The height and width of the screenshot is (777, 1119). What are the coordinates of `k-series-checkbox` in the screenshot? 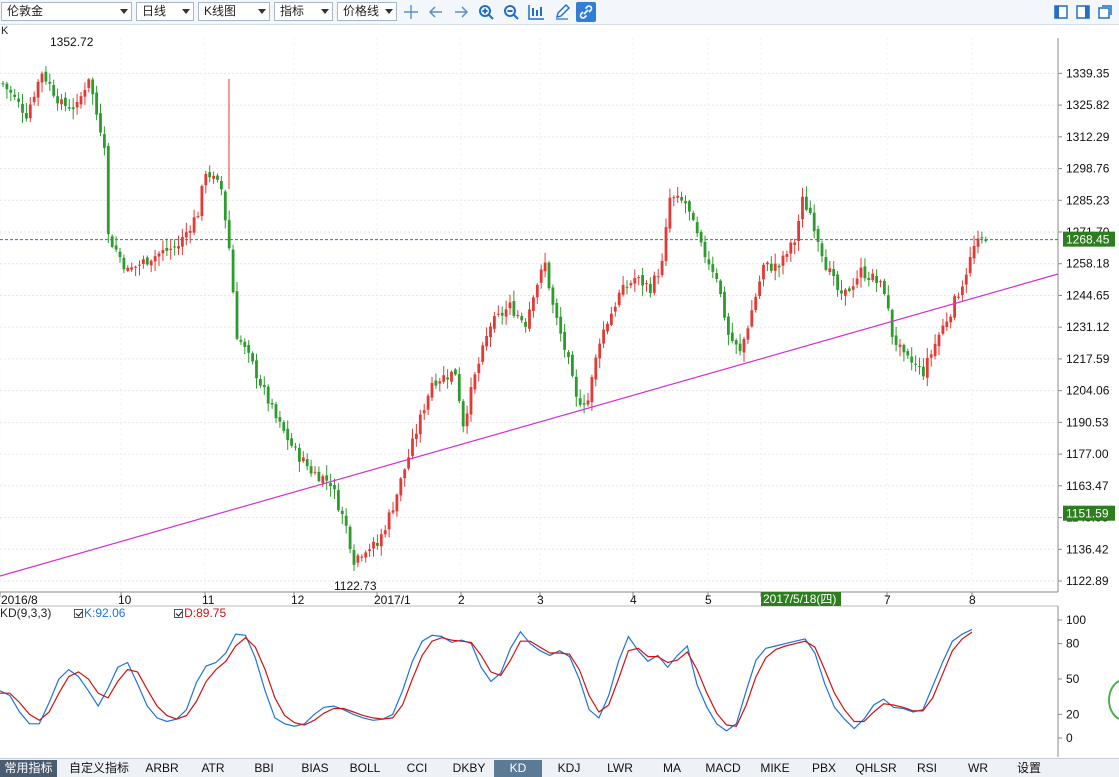 It's located at (79, 613).